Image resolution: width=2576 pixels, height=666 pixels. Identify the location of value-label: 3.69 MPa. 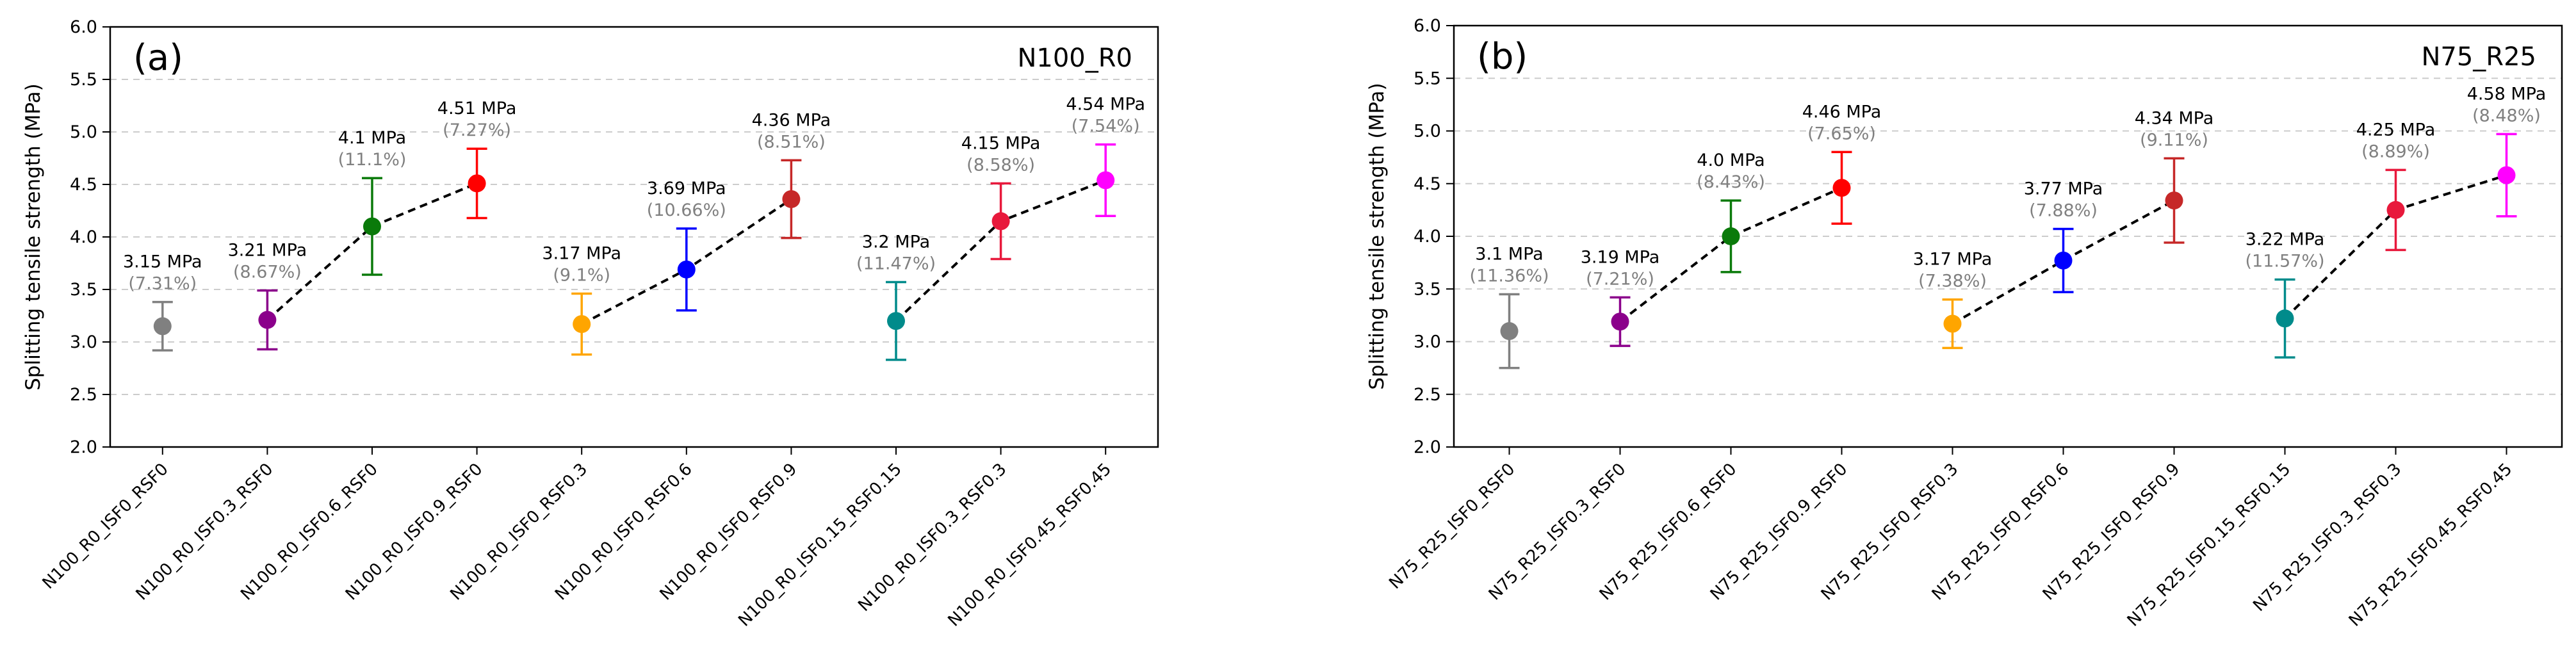
(686, 189).